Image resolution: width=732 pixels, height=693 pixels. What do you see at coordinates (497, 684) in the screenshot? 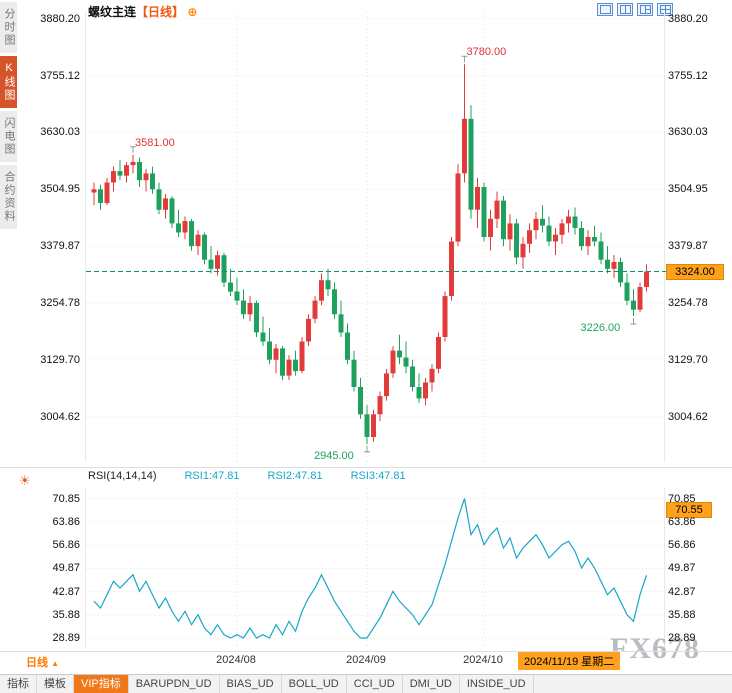
I see `tab-inside: INSIDE_UD` at bounding box center [497, 684].